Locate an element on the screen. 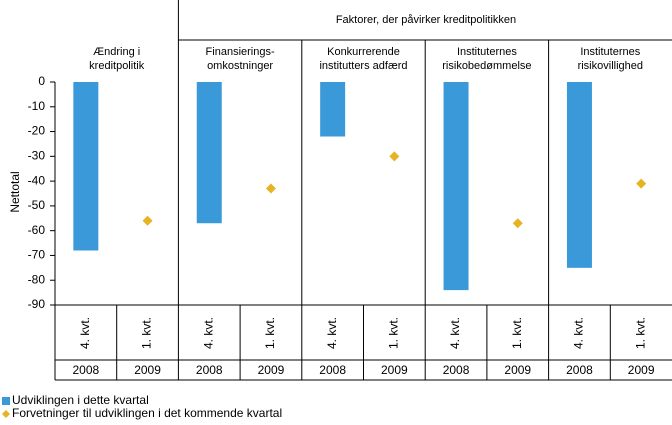  group-label: omkostninger is located at coordinates (240, 66).